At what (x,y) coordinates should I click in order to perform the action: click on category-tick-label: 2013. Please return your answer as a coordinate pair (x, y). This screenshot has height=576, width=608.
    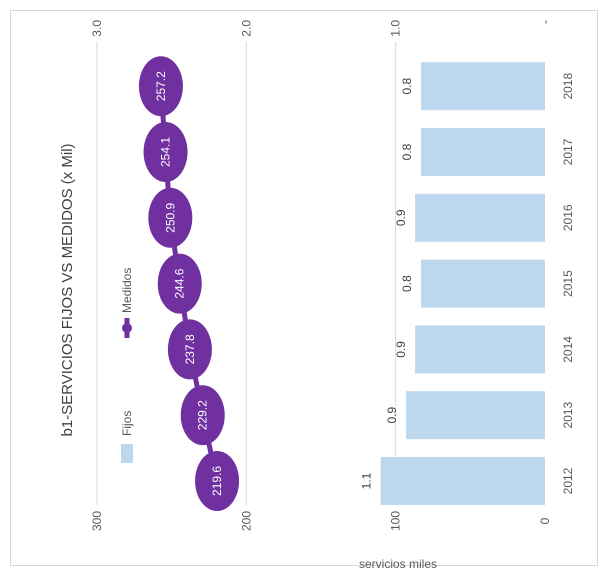
    Looking at the image, I should click on (568, 415).